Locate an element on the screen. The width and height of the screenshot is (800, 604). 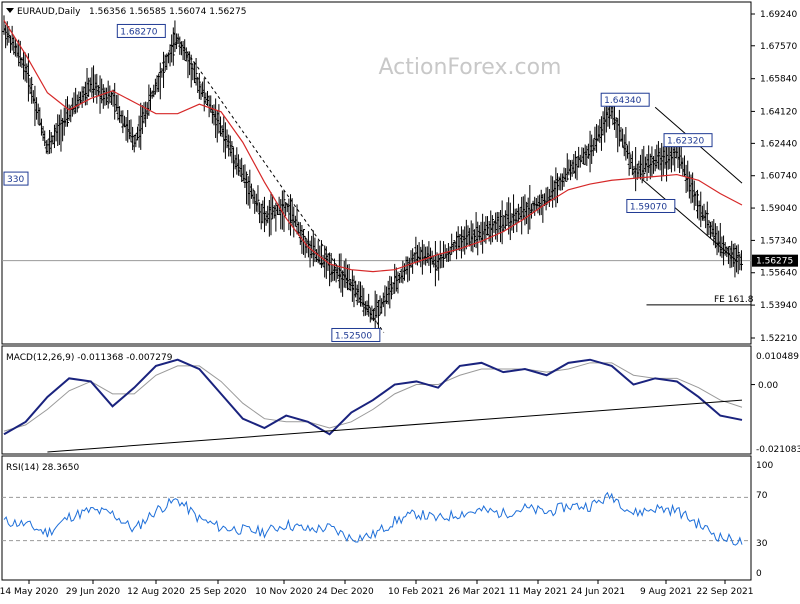
channel-lower-line is located at coordinates (689, 220).